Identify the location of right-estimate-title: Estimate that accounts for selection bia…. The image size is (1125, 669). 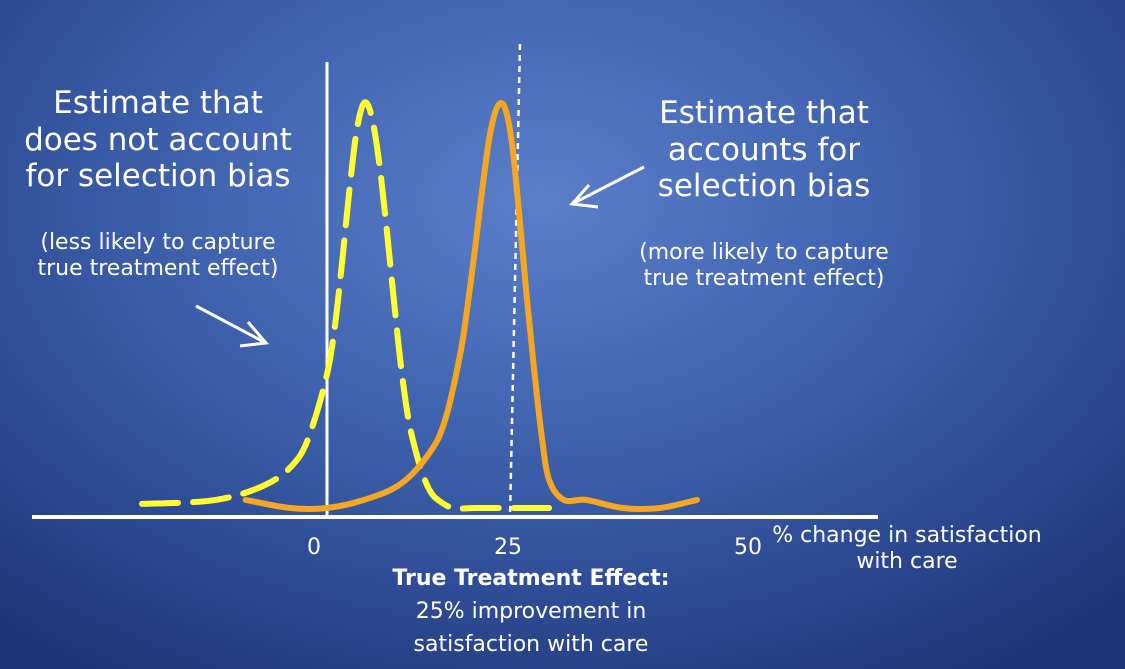
(764, 150).